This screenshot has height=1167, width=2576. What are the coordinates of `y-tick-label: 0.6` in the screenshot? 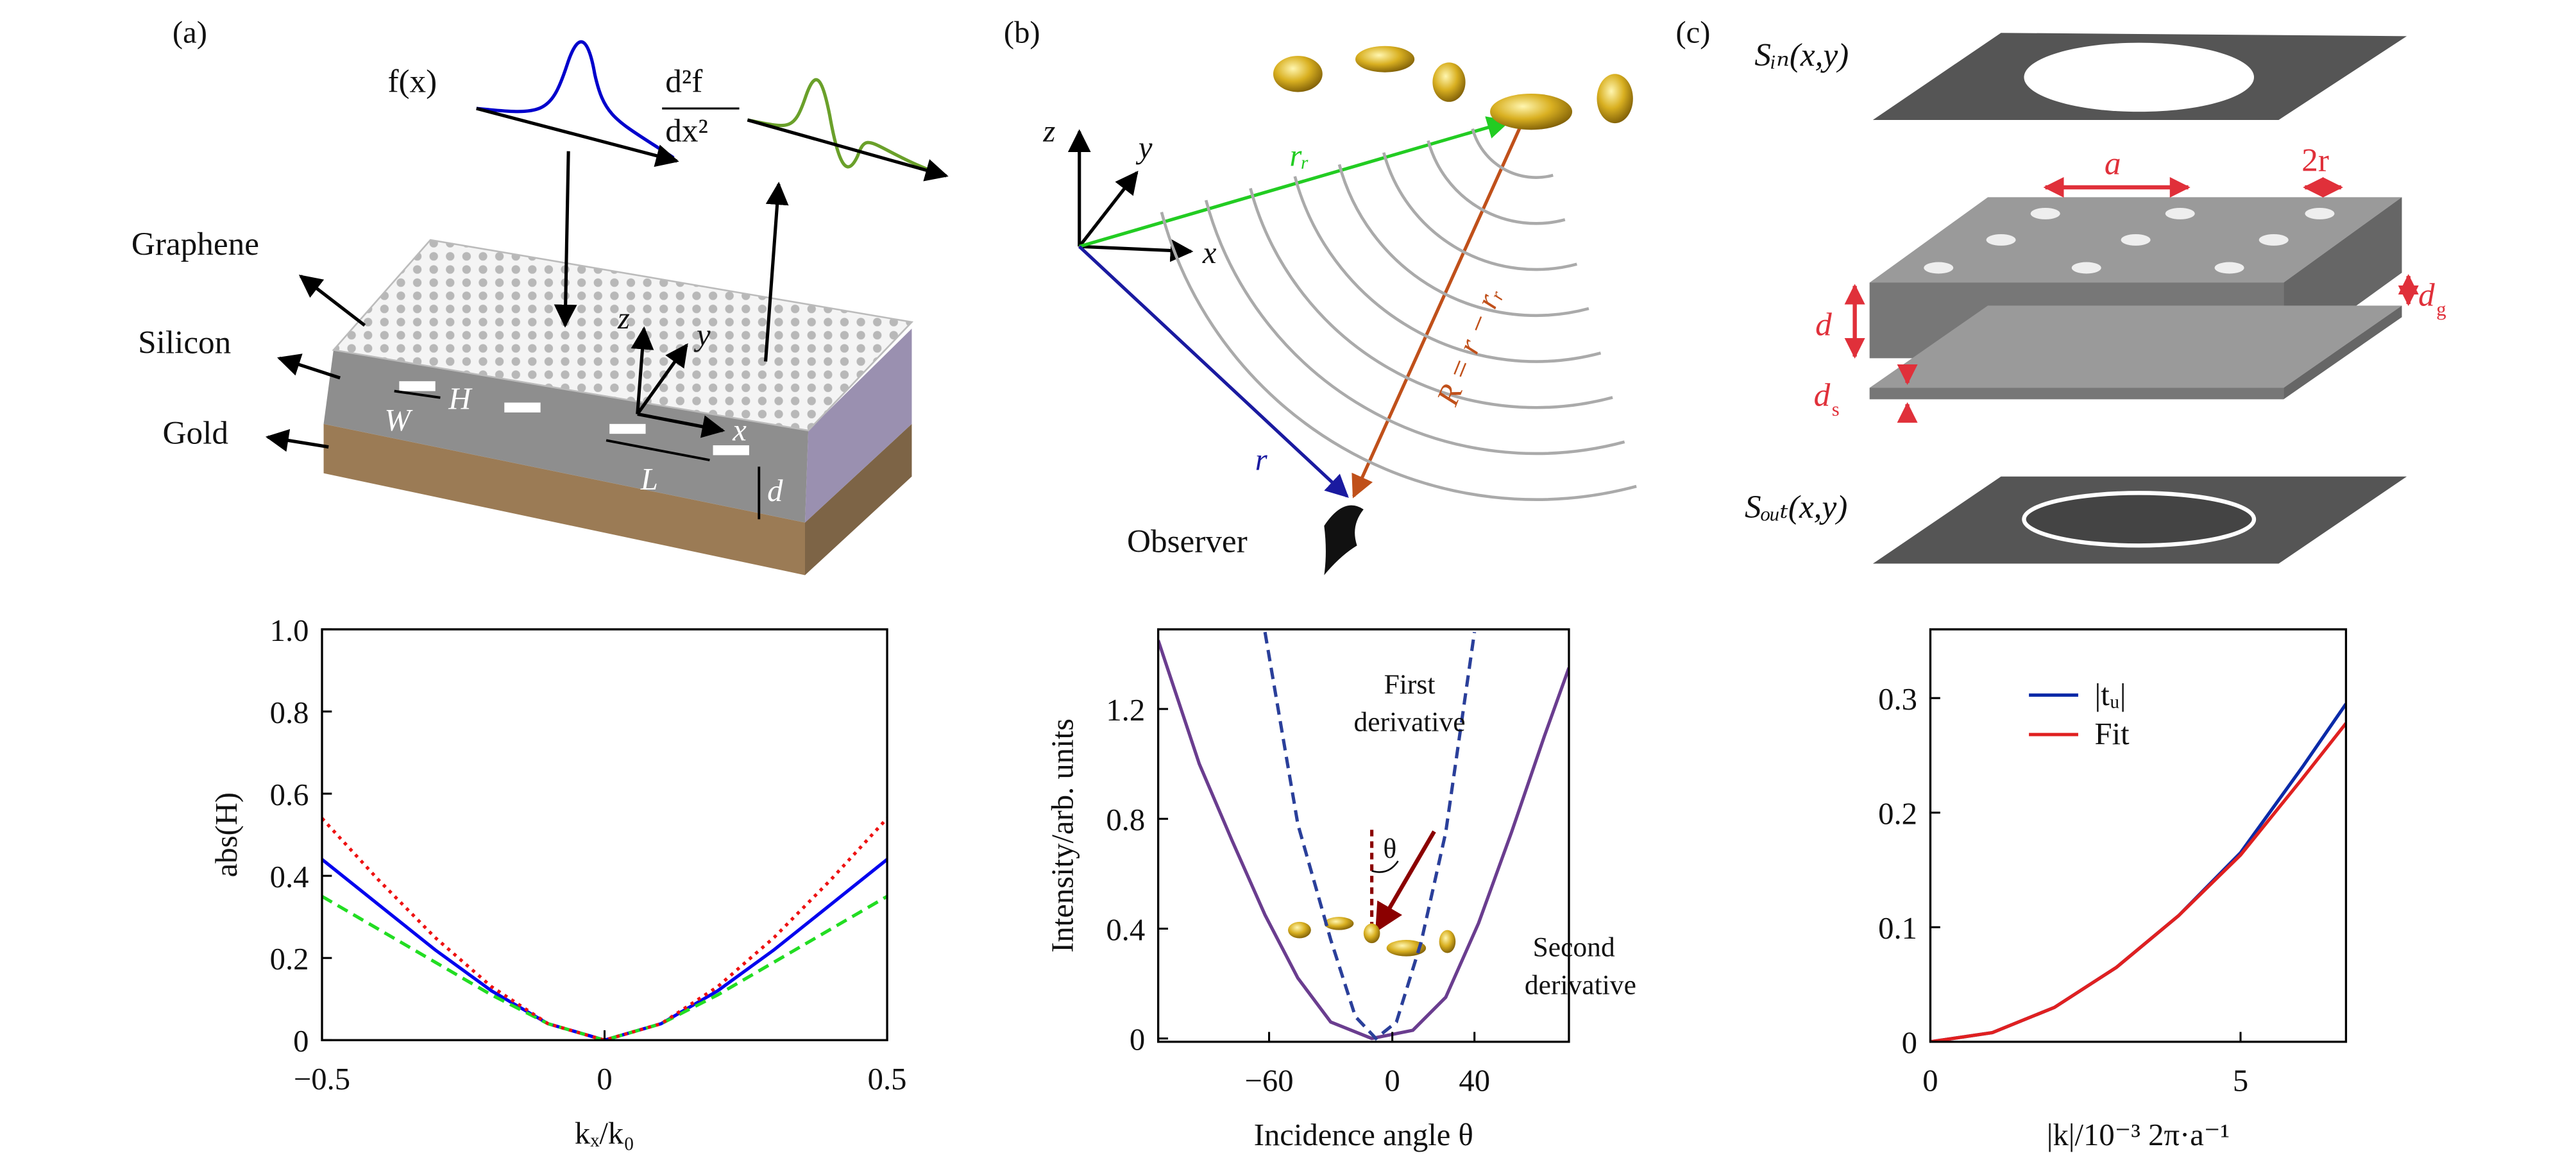 It's located at (289, 795).